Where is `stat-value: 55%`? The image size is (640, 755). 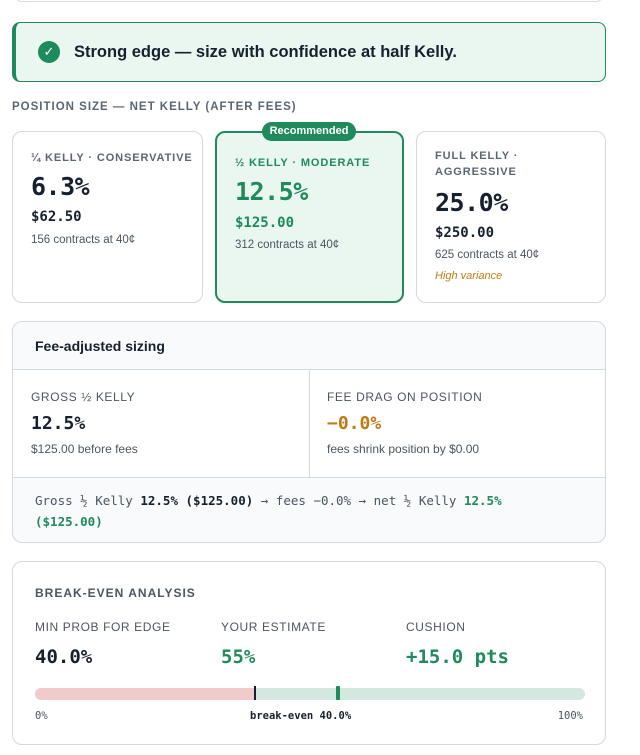 stat-value: 55% is located at coordinates (238, 657).